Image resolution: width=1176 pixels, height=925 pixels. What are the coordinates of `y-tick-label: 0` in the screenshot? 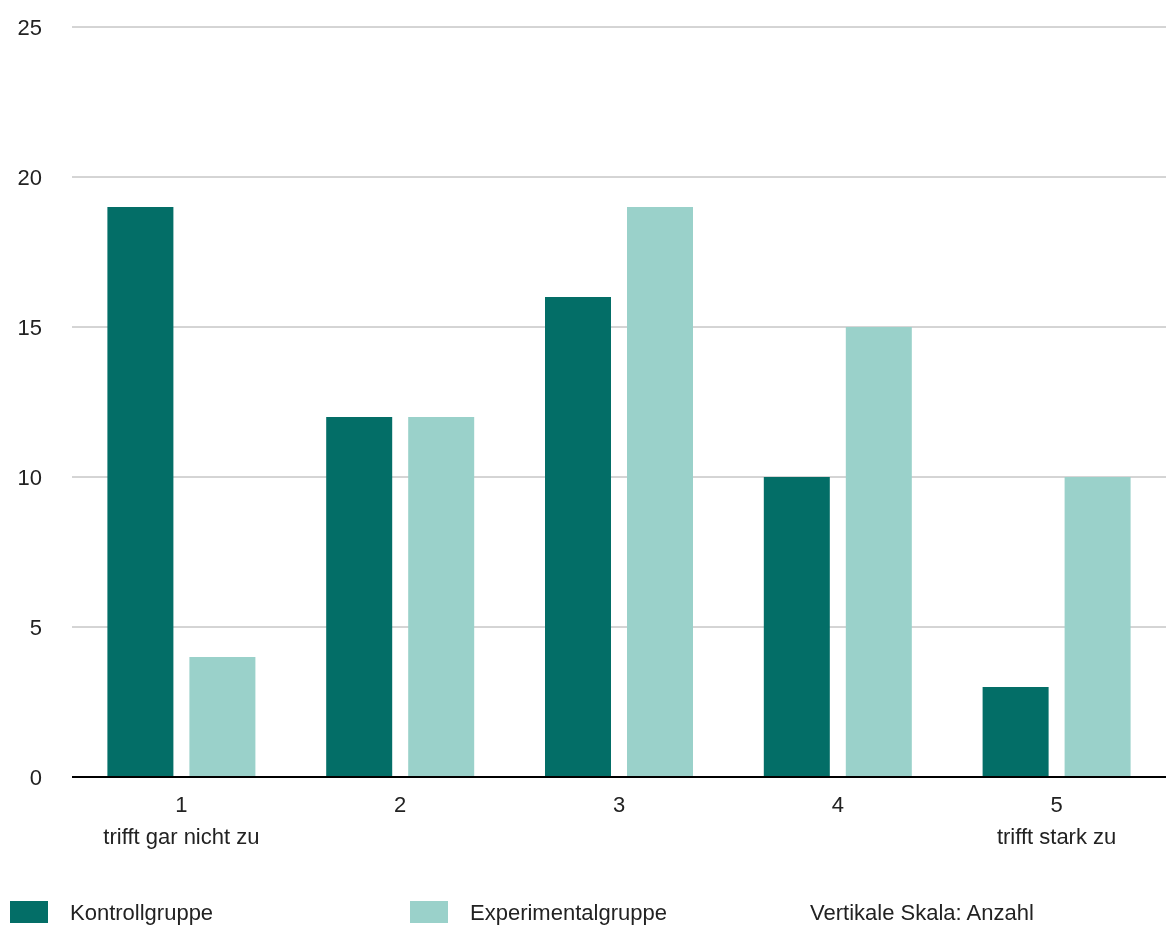 It's located at (35, 777).